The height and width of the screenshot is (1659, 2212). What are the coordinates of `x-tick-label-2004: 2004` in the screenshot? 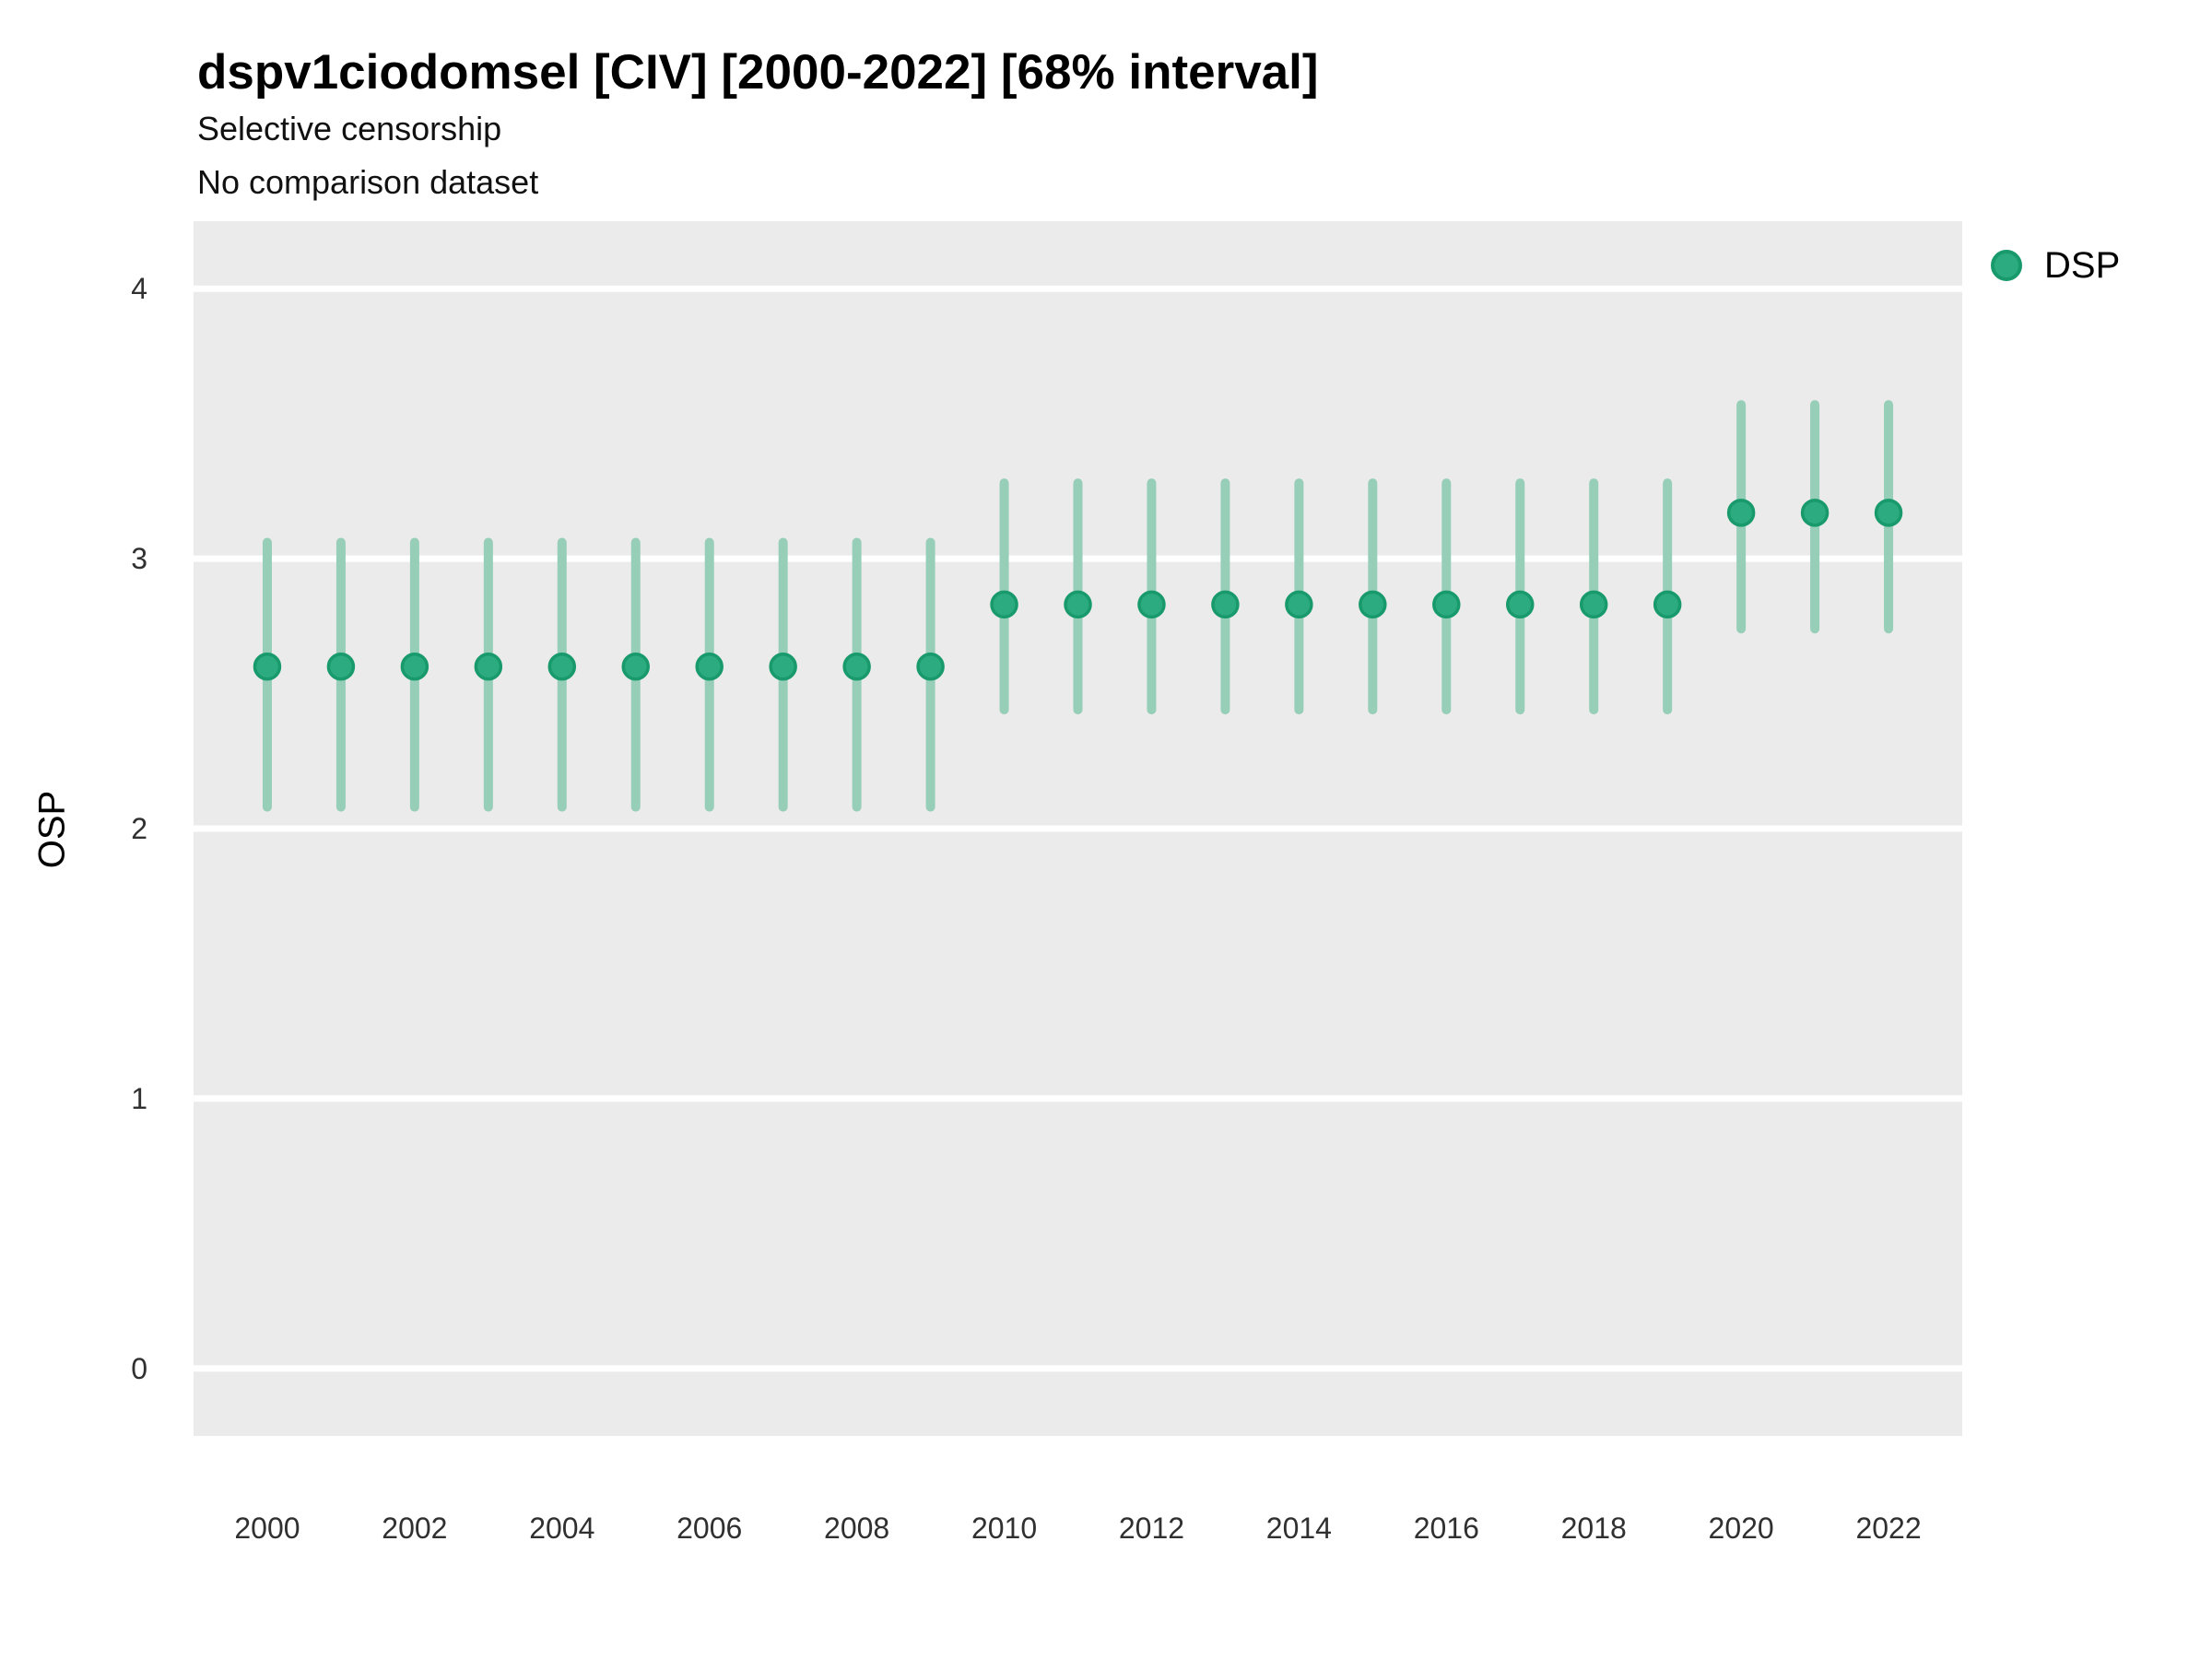 It's located at (562, 1528).